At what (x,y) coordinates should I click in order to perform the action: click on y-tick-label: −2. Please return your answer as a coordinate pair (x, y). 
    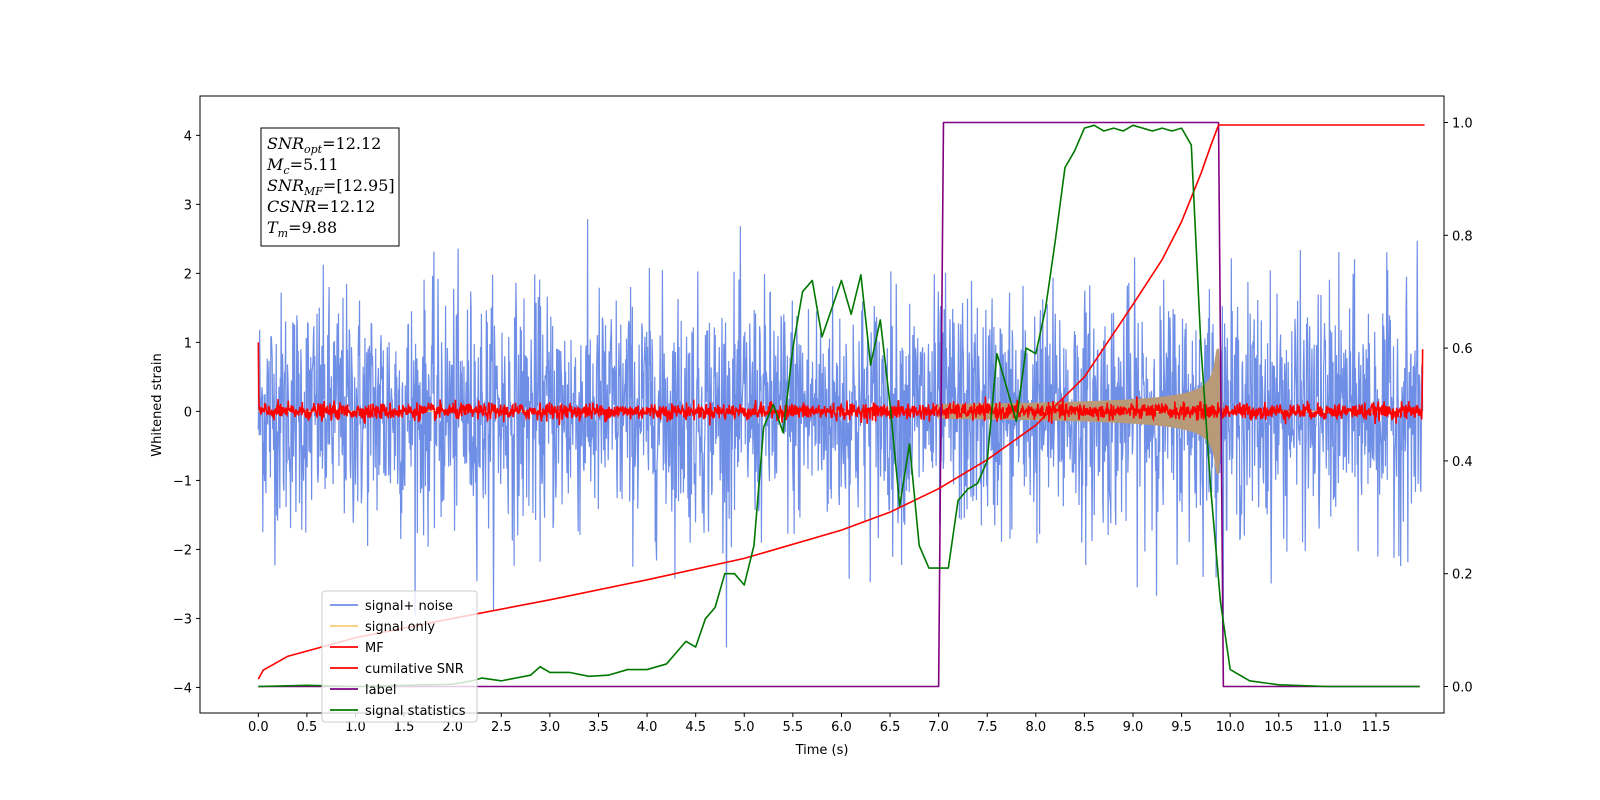
    Looking at the image, I should click on (182, 550).